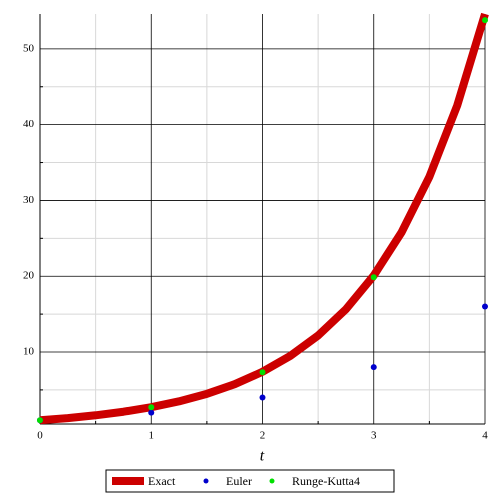 Image resolution: width=500 pixels, height=500 pixels. Describe the element at coordinates (239, 481) in the screenshot. I see `legend-label: Euler` at that location.